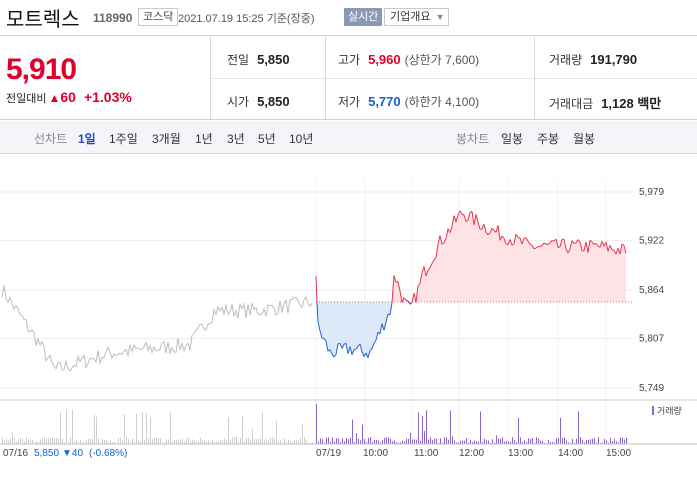 This screenshot has width=697, height=482. Describe the element at coordinates (301, 139) in the screenshot. I see `tab-10year: 10년` at that location.